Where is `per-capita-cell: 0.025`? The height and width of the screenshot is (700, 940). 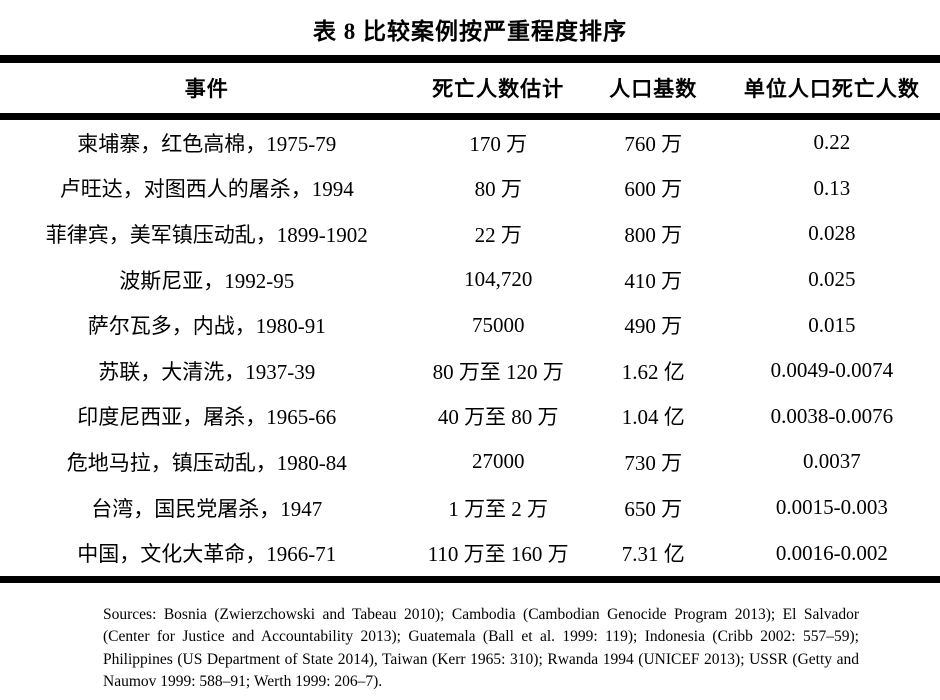
per-capita-cell: 0.025 is located at coordinates (832, 279).